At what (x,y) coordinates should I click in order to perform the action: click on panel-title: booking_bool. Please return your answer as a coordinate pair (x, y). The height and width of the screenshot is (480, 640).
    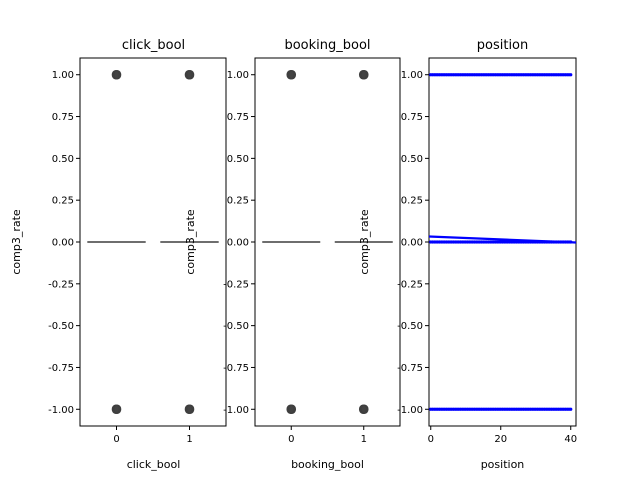
    Looking at the image, I should click on (327, 45).